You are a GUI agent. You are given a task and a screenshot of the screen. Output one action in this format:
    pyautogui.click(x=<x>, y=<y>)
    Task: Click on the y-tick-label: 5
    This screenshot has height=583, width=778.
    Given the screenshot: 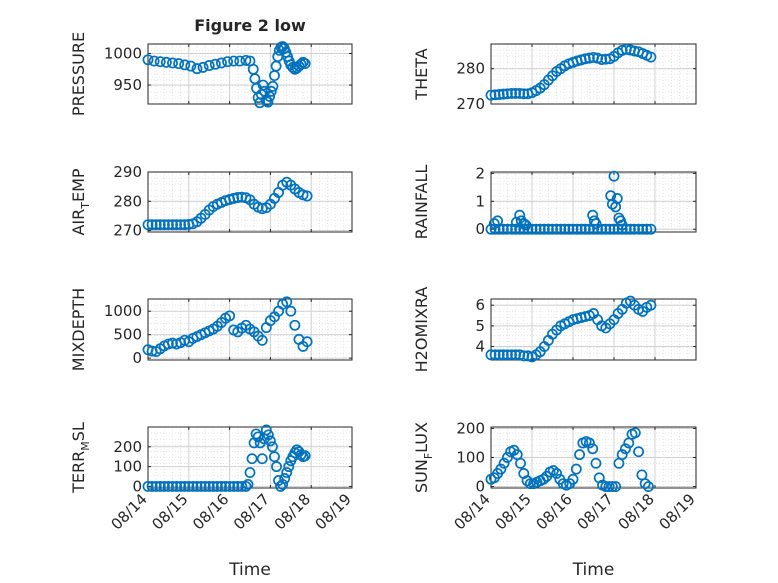 What is the action you would take?
    pyautogui.click(x=480, y=326)
    